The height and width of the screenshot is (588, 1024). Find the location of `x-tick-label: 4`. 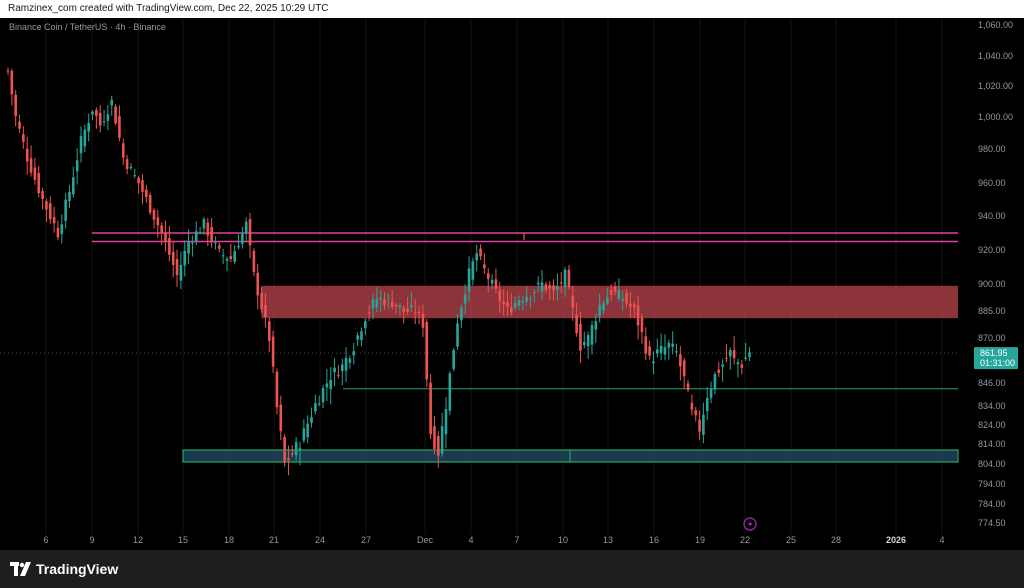

x-tick-label: 4 is located at coordinates (941, 540).